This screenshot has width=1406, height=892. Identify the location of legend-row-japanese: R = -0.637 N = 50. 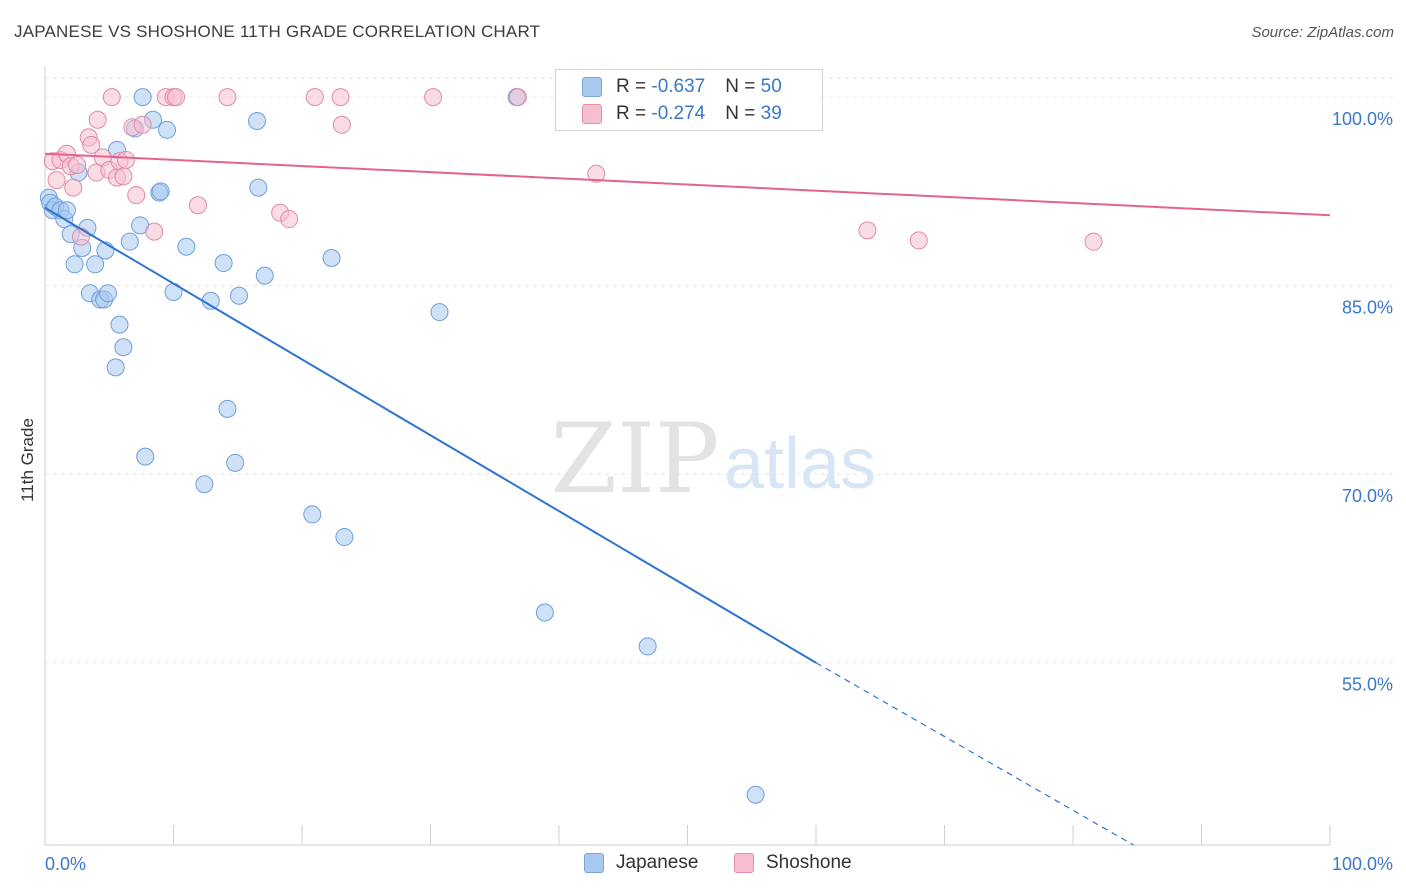
(682, 87).